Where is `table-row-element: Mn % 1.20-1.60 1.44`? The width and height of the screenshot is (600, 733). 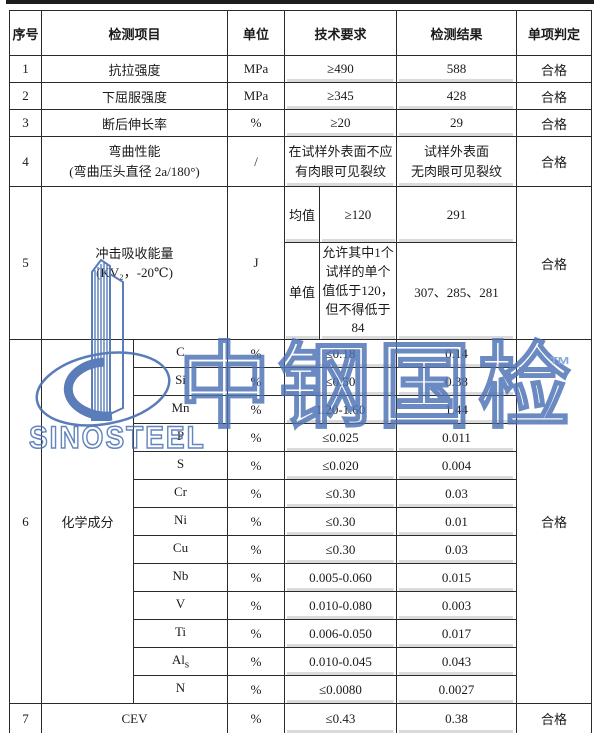 table-row-element: Mn % 1.20-1.60 1.44 is located at coordinates (301, 410).